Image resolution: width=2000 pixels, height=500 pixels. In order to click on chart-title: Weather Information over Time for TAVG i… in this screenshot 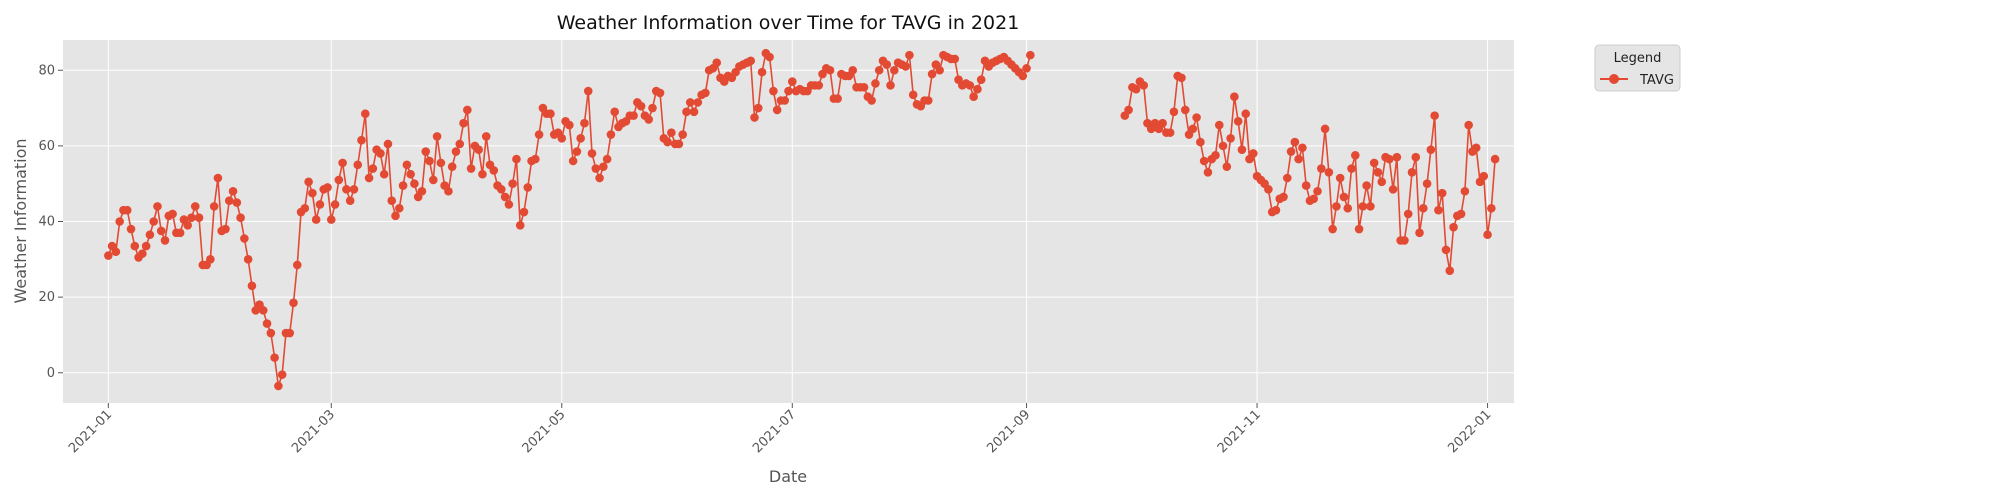, I will do `click(788, 23)`.